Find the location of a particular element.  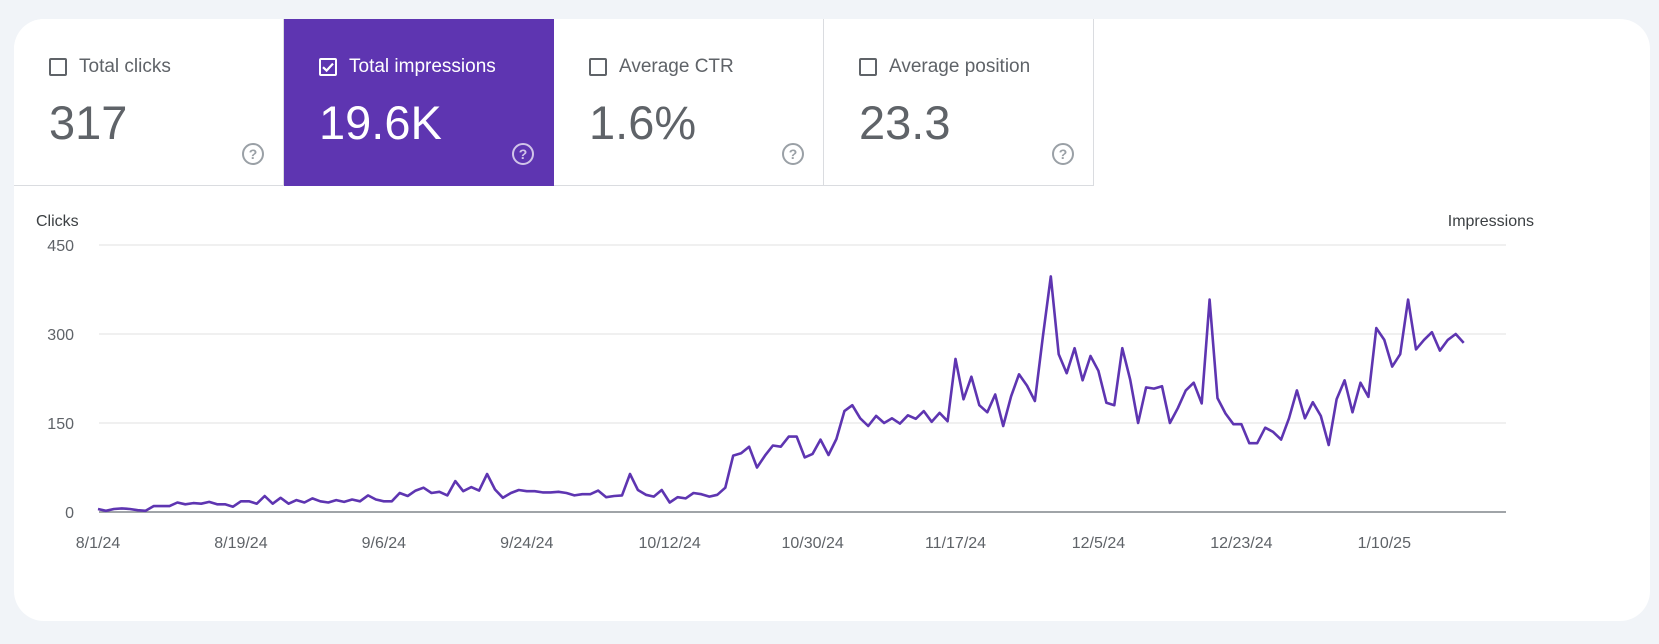

metric-total-impressions: Total impressions 19.6K ? is located at coordinates (419, 102).